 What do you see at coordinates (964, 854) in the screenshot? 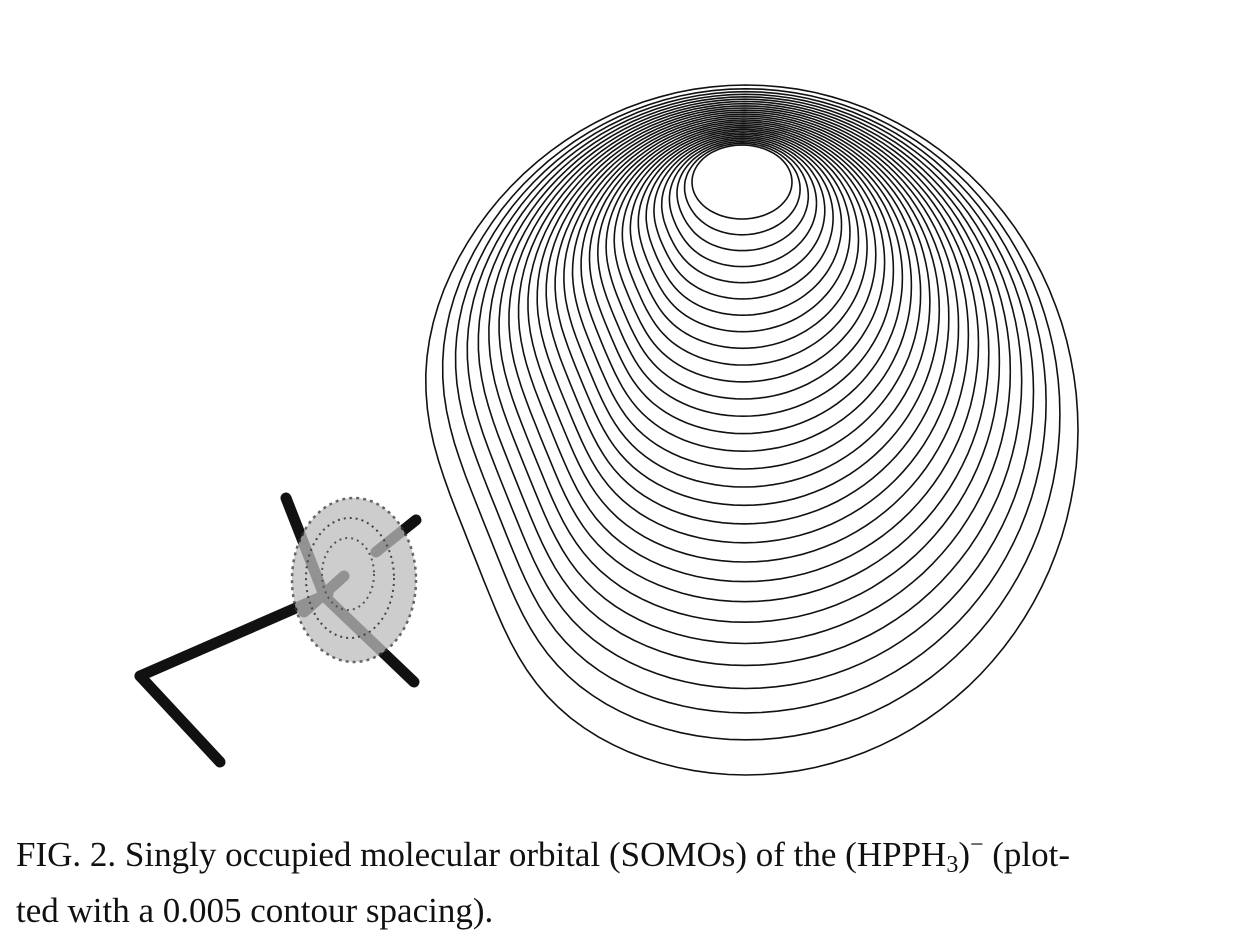
I see `caption-after-subscript: )` at bounding box center [964, 854].